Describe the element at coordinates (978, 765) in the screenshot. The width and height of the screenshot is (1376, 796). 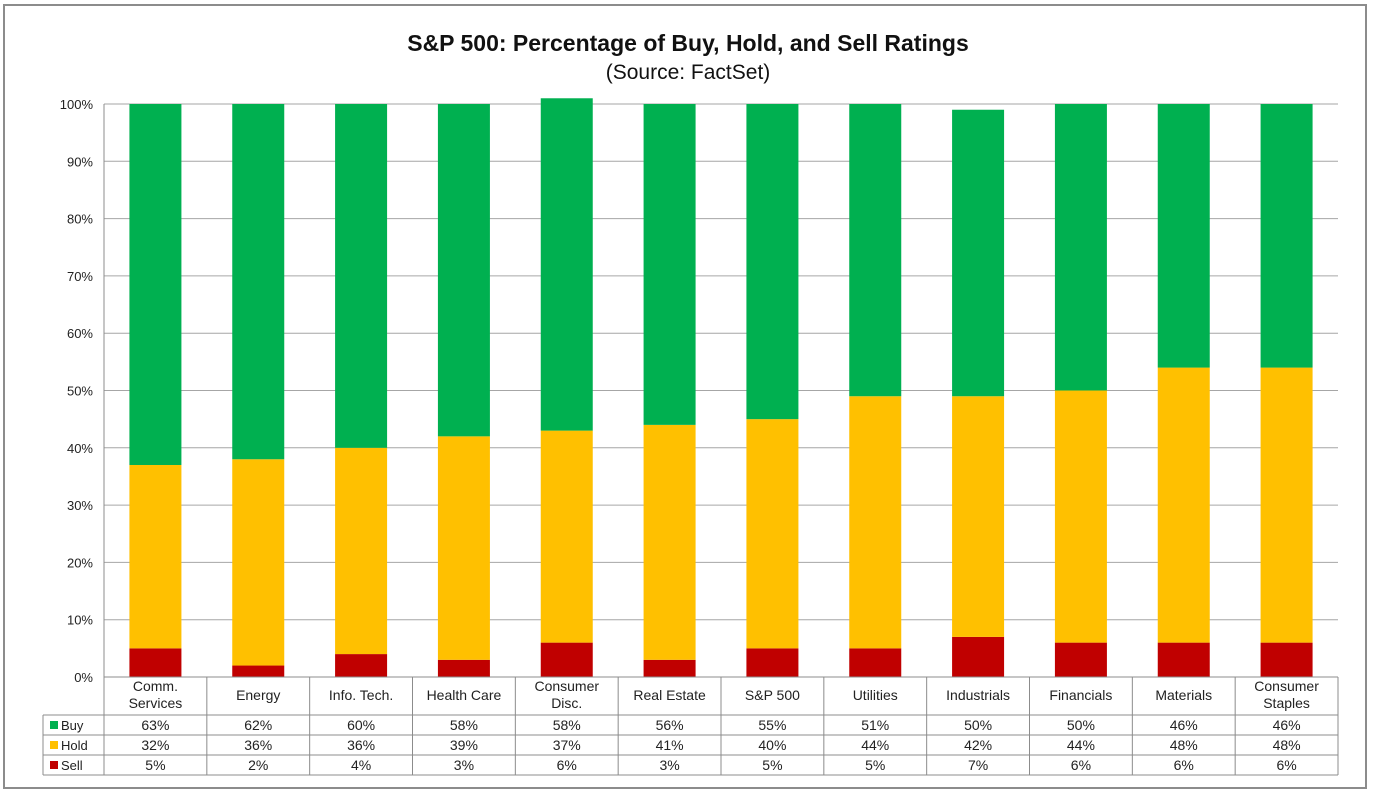
I see `data-table-cell: 7%` at that location.